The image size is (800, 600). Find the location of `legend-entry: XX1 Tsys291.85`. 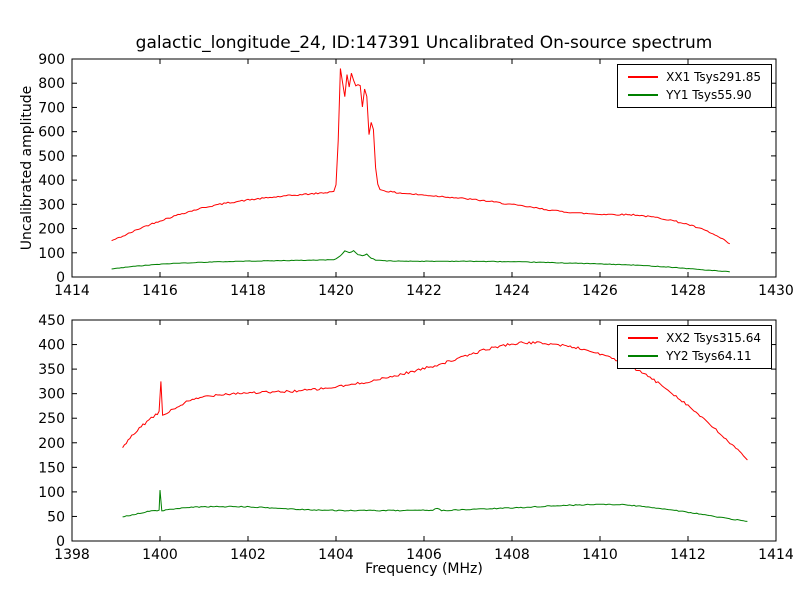

legend-entry: XX1 Tsys291.85 is located at coordinates (694, 77).